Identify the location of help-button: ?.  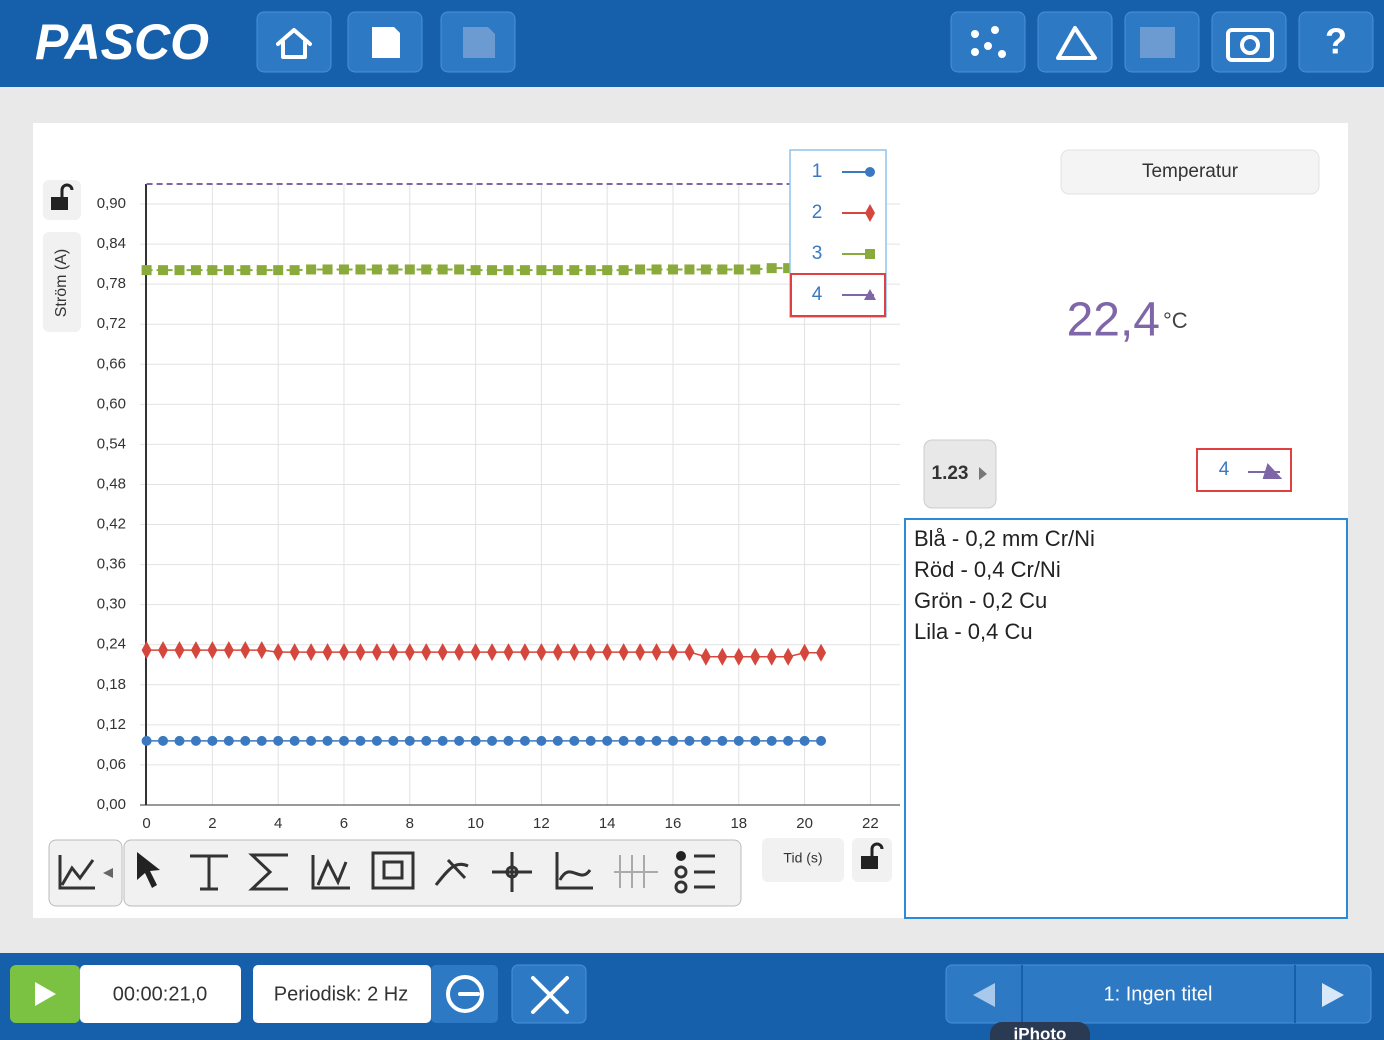
(1336, 42).